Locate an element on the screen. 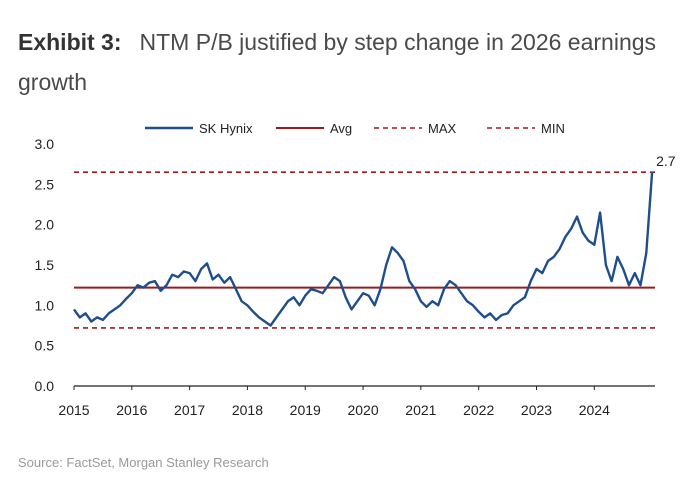 Image resolution: width=700 pixels, height=496 pixels. y-tick-label: 0.5 is located at coordinates (45, 346).